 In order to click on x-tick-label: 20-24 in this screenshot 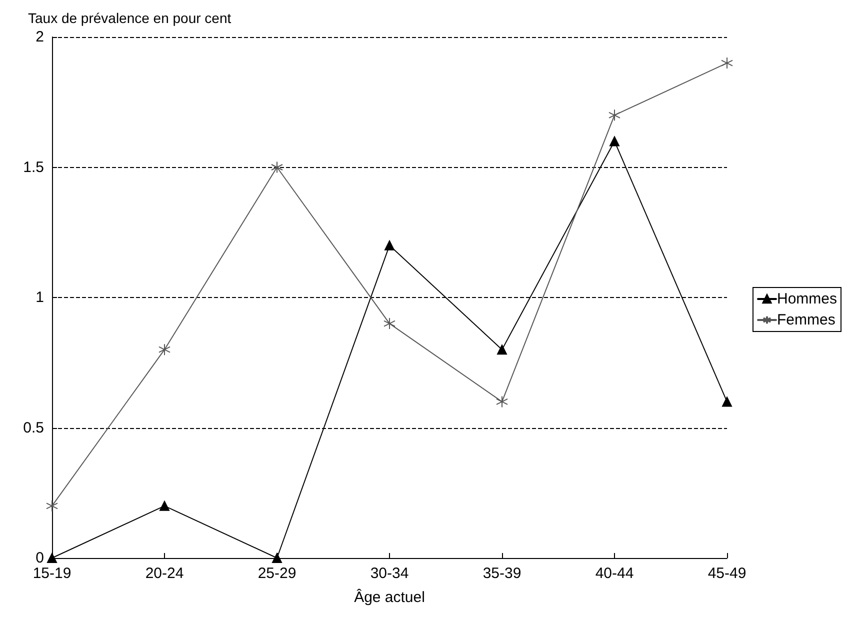, I will do `click(164, 573)`.